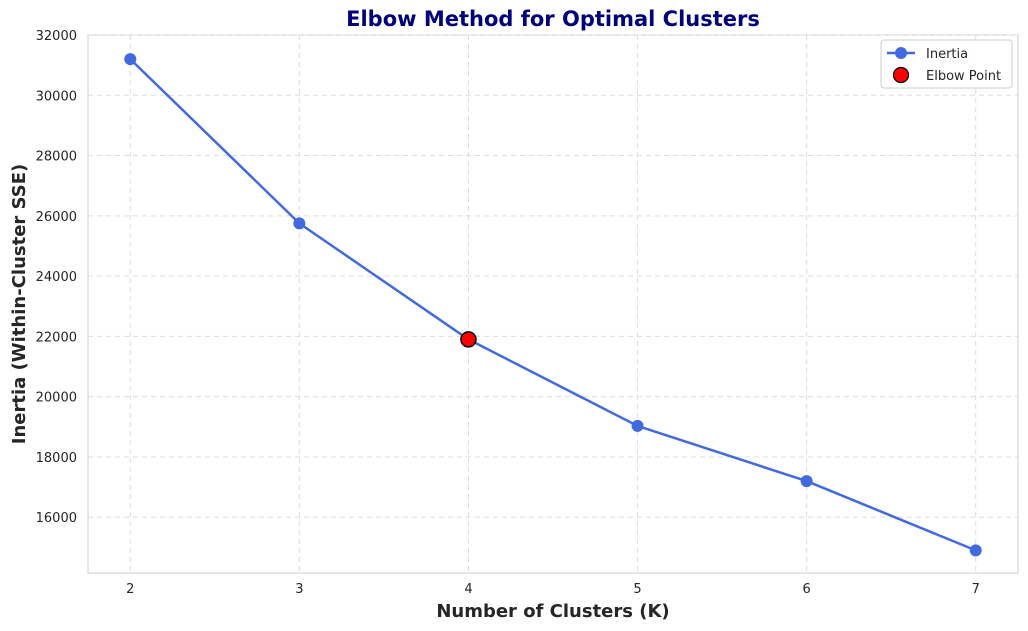  Describe the element at coordinates (553, 589) in the screenshot. I see `x-tick-labels: 2 3 4 5 6 7` at that location.